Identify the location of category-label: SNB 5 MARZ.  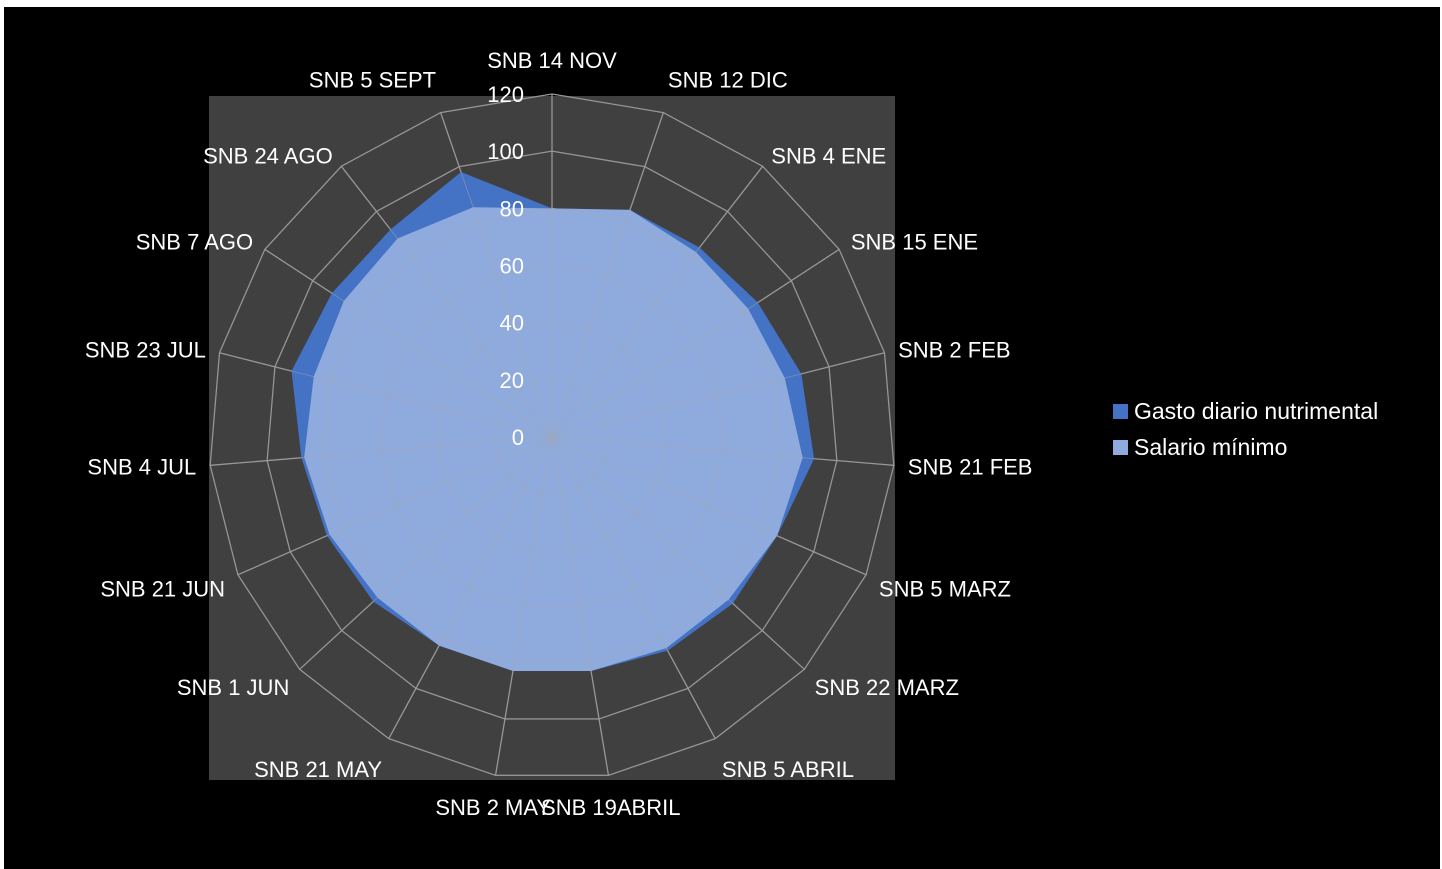
(945, 588).